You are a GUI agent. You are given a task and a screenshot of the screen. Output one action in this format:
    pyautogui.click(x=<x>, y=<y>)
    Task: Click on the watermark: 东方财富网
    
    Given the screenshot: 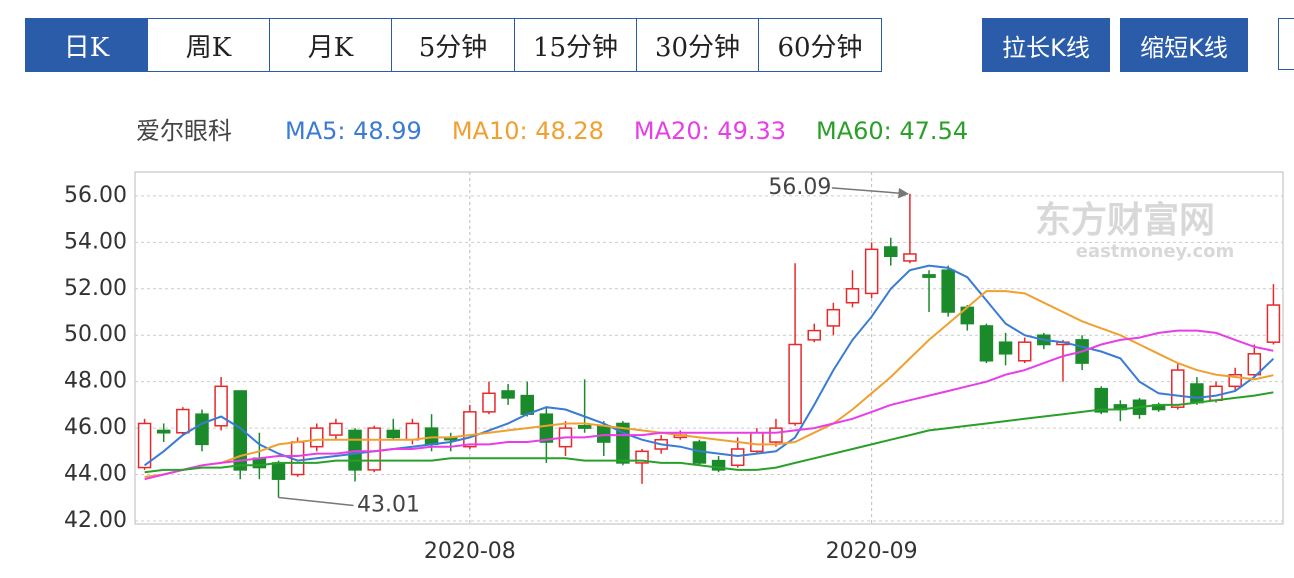 What is the action you would take?
    pyautogui.click(x=1125, y=220)
    